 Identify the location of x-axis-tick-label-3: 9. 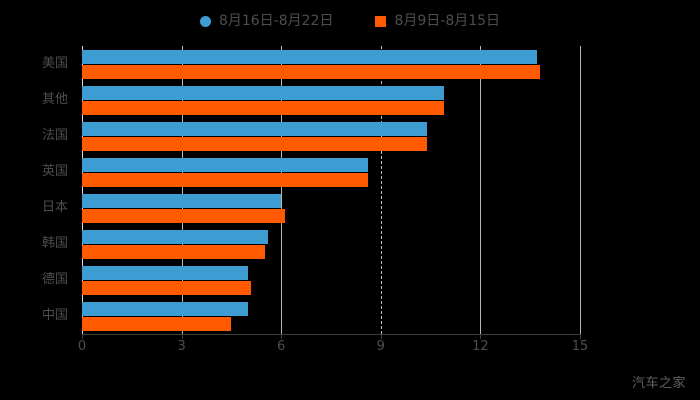
(380, 346).